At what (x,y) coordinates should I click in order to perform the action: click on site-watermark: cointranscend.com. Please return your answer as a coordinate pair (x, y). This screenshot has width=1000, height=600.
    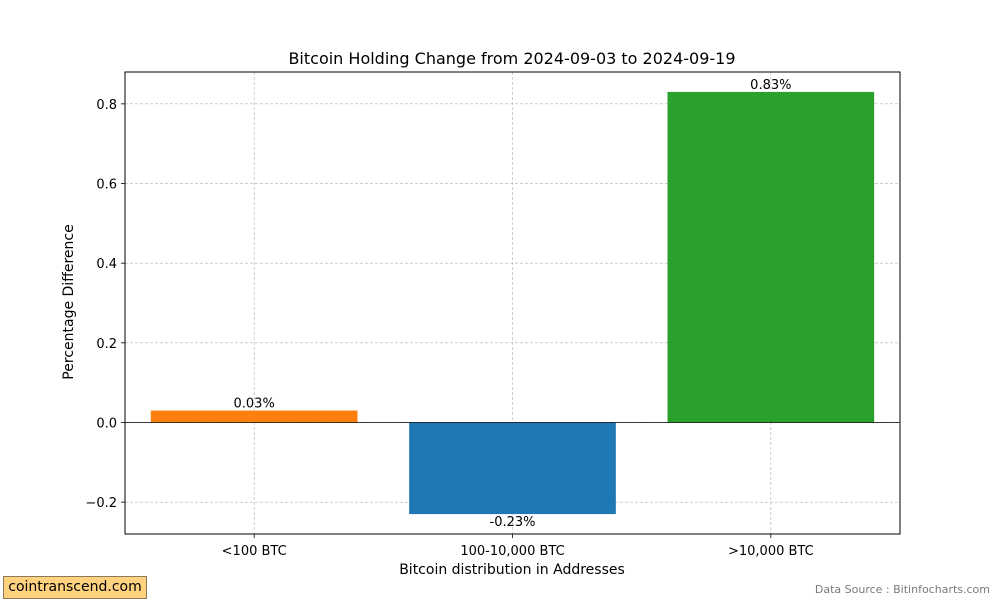
    Looking at the image, I should click on (75, 587).